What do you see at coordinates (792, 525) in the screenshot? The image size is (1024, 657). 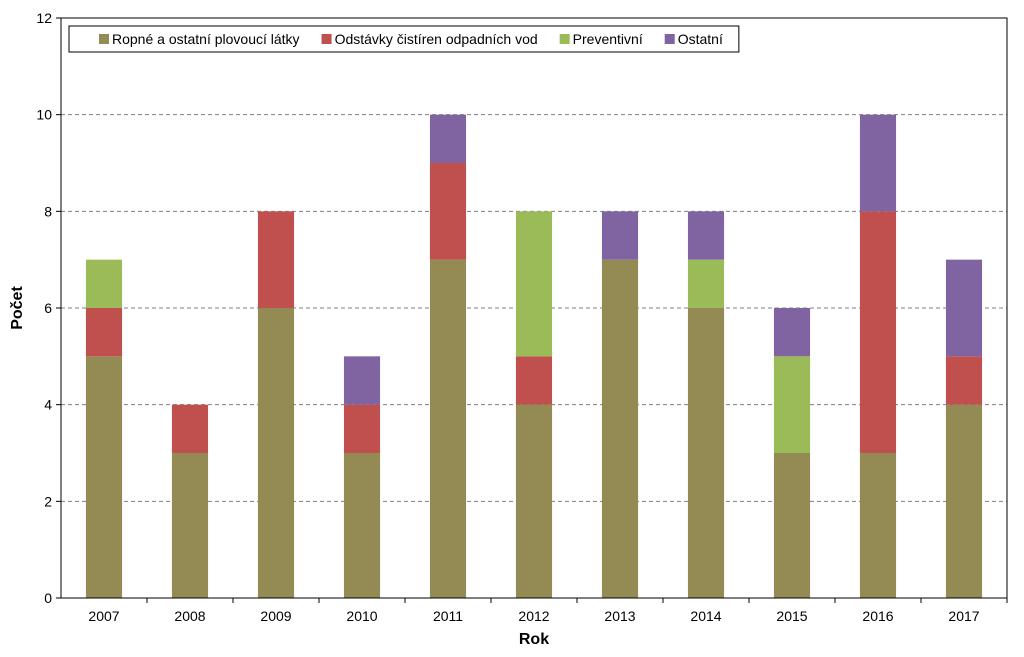 I see `bar-segment-2015-s0` at bounding box center [792, 525].